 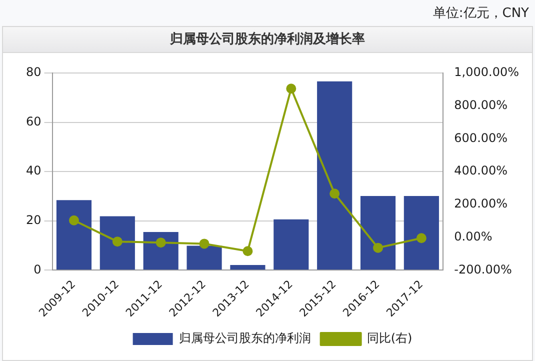 I want to click on y2-tick-label: 200.00%, so click(x=481, y=203).